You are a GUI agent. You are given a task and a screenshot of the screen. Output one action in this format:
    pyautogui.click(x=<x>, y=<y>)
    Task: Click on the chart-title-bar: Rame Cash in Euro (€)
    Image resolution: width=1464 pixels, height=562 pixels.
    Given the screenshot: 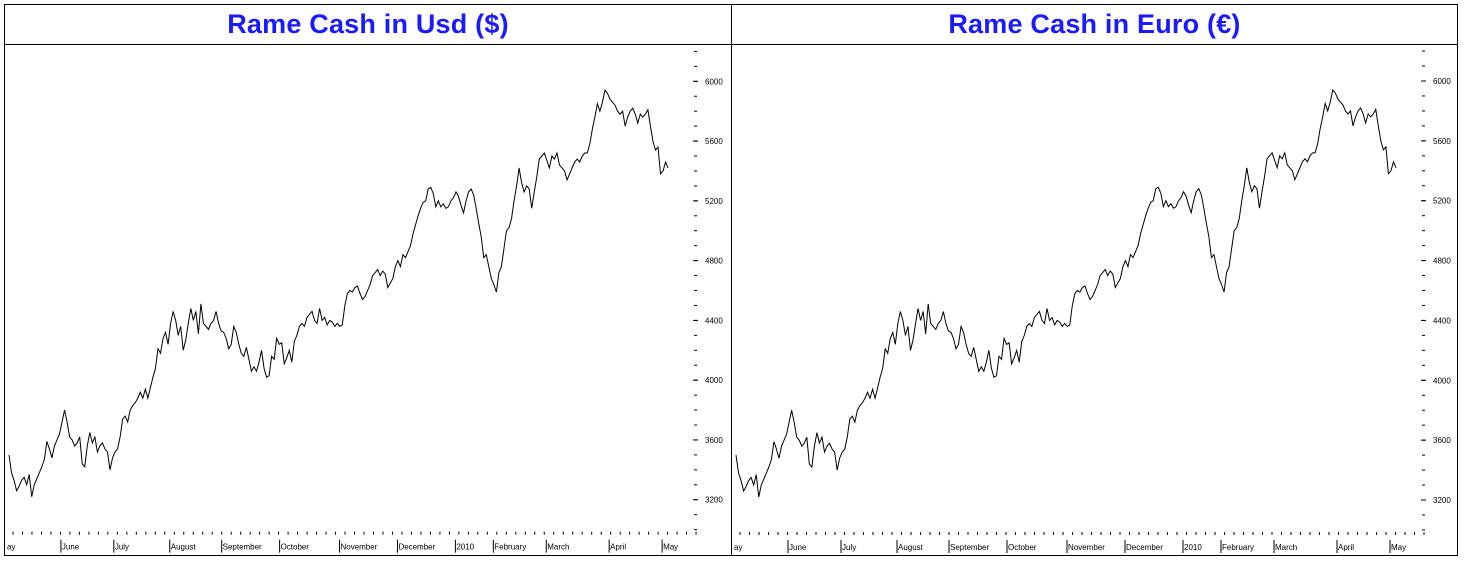 What is the action you would take?
    pyautogui.click(x=1094, y=25)
    